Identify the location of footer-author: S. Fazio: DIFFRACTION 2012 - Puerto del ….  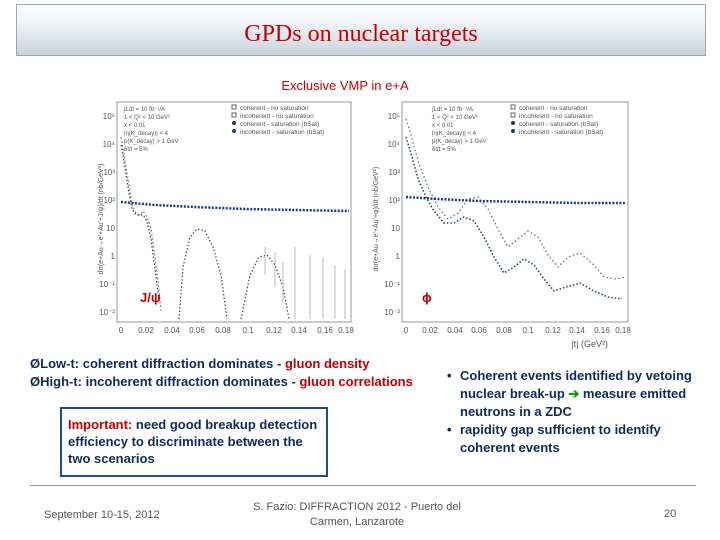
(357, 515).